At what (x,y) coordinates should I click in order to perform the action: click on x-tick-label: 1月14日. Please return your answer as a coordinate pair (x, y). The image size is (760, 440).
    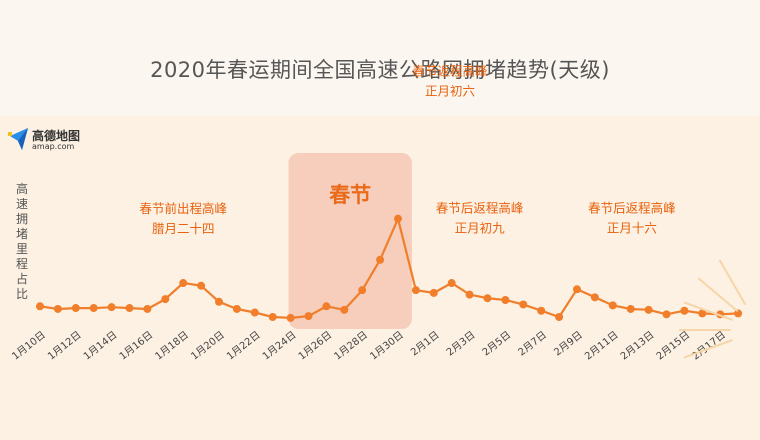
    Looking at the image, I should click on (100, 346).